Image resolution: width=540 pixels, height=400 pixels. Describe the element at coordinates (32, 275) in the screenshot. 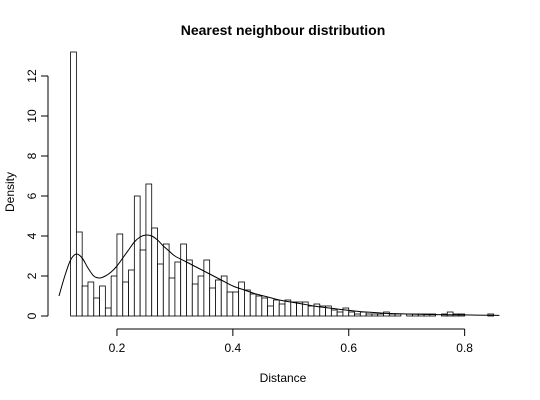

I see `y-tick-label: 2` at that location.